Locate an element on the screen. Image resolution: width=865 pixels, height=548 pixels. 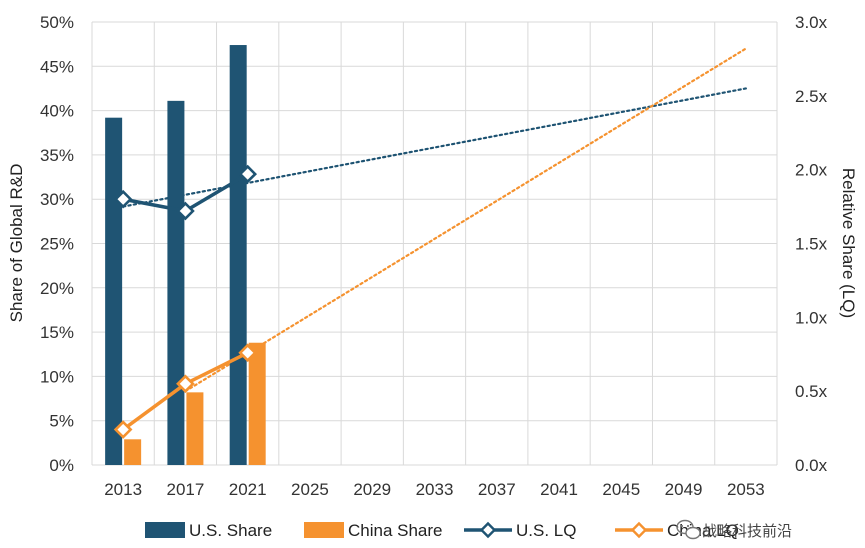
x-tick-label: 2025 is located at coordinates (310, 489).